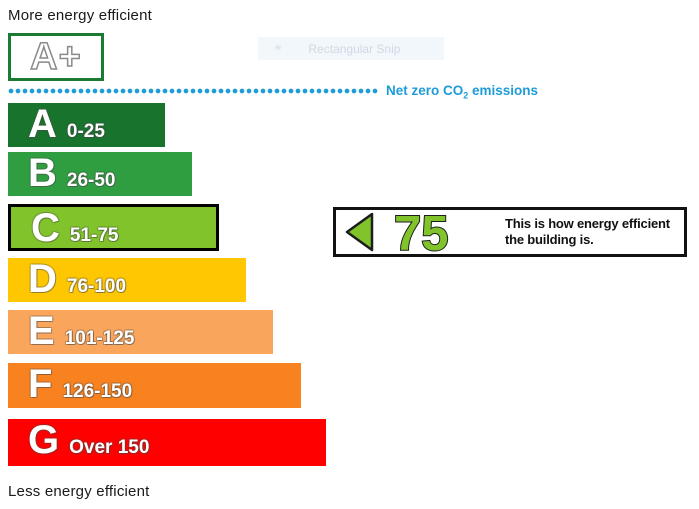 This screenshot has width=699, height=509. I want to click on band-a: A 0-25, so click(86, 125).